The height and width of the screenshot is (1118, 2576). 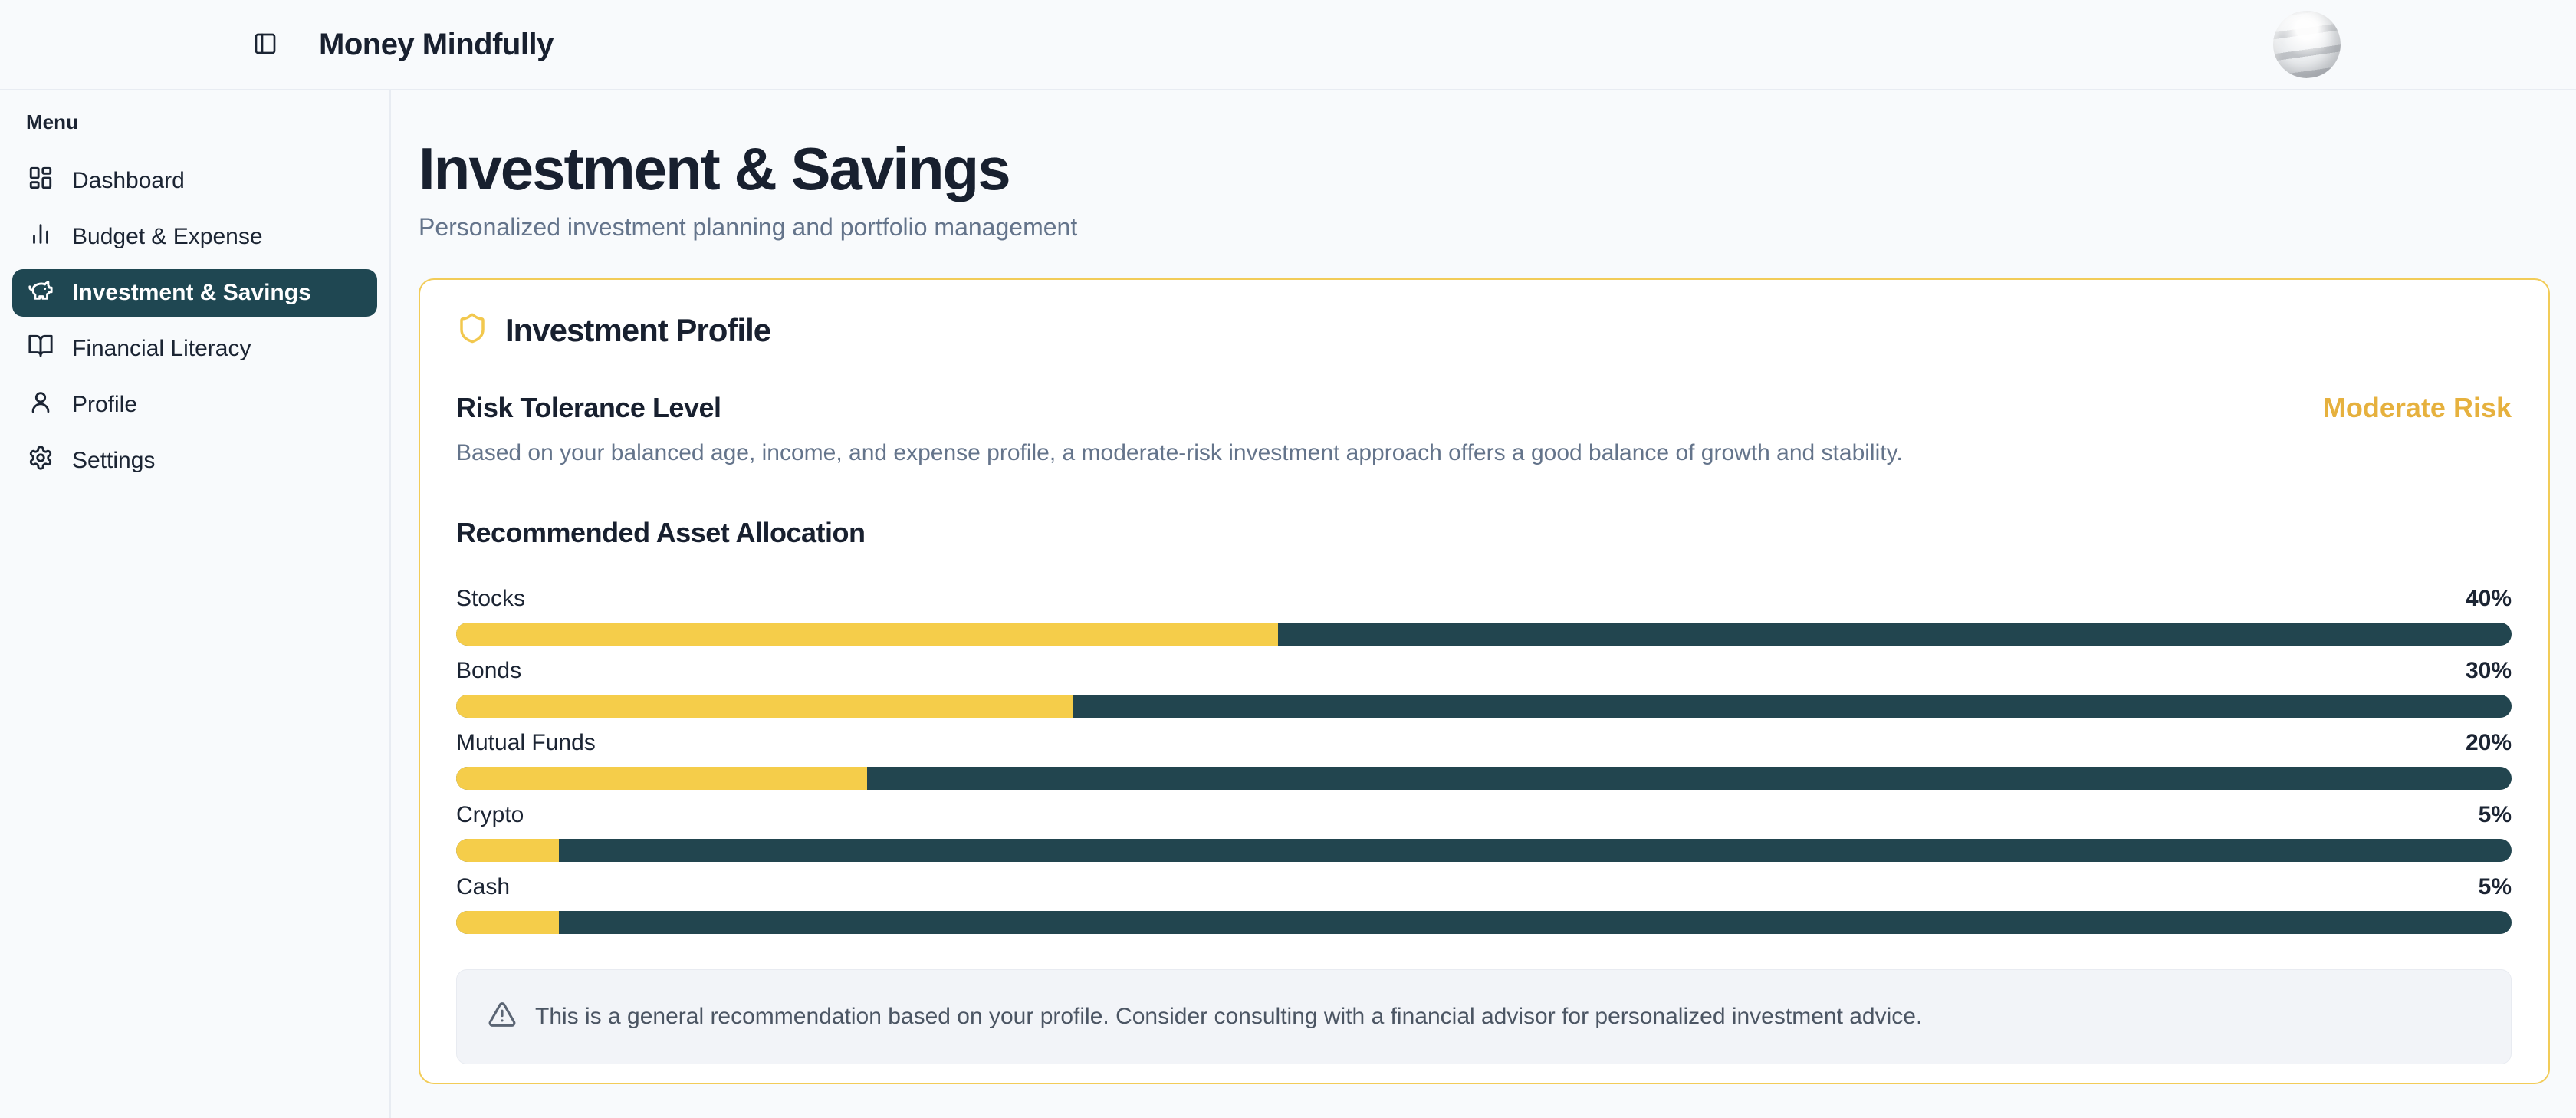 I want to click on sidebar-item-dashboard: Dashboard, so click(x=195, y=181).